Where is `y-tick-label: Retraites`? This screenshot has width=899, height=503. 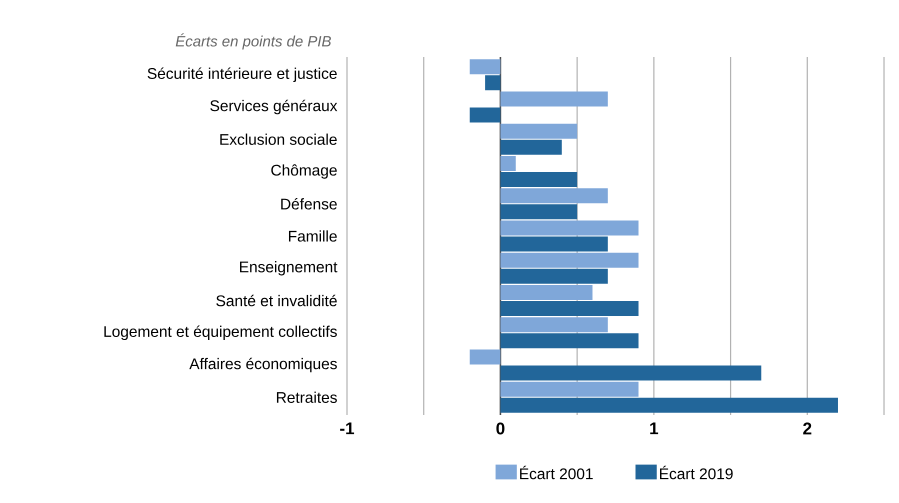
y-tick-label: Retraites is located at coordinates (306, 397).